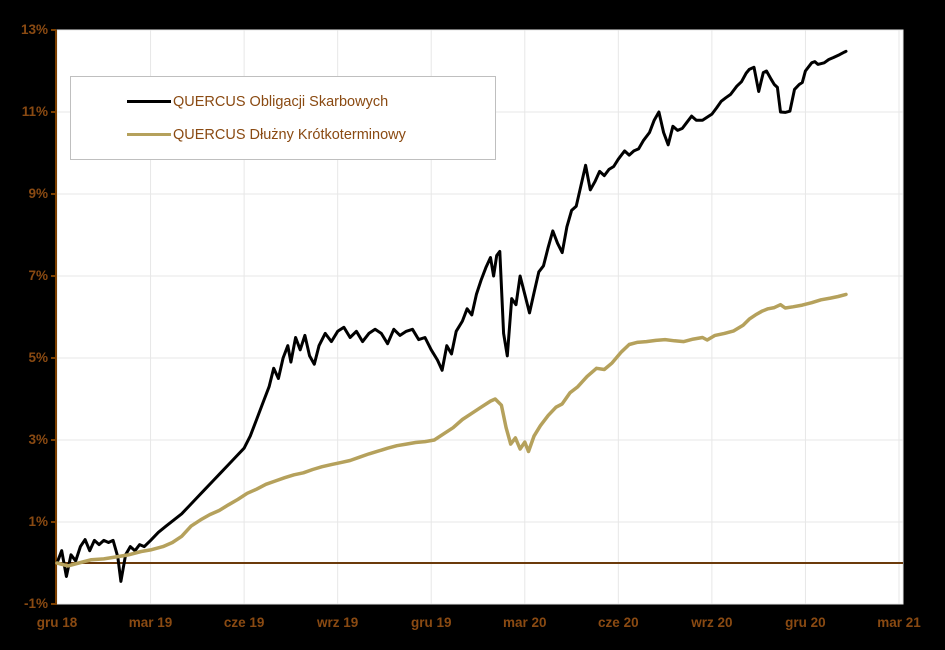 This screenshot has width=945, height=650. Describe the element at coordinates (38, 193) in the screenshot. I see `y-axis-label: 9%` at that location.